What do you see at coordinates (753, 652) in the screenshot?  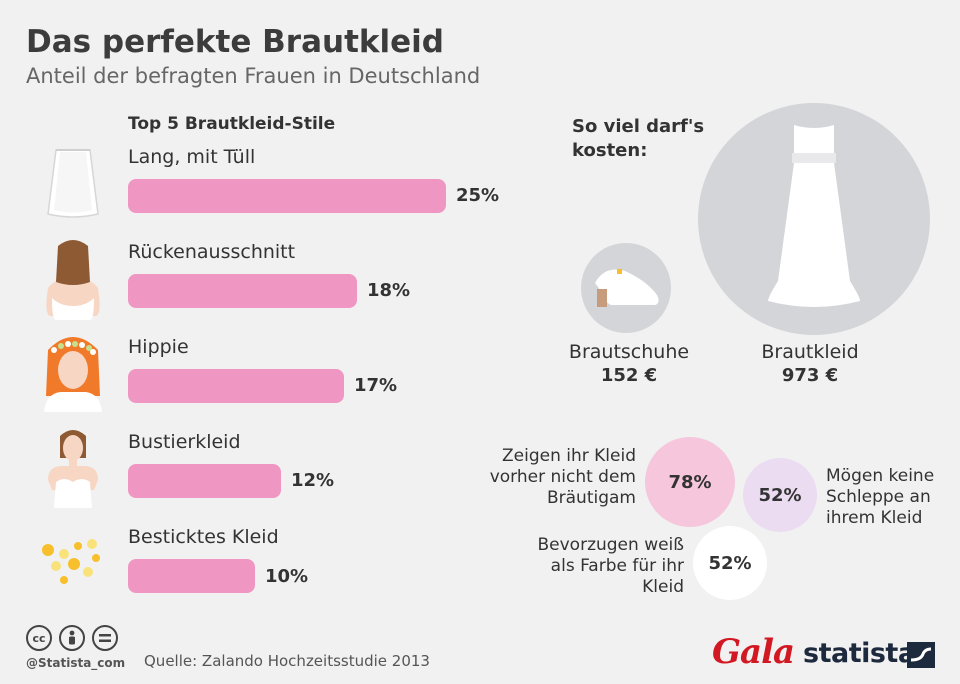 I see `gala-logo: Gala` at bounding box center [753, 652].